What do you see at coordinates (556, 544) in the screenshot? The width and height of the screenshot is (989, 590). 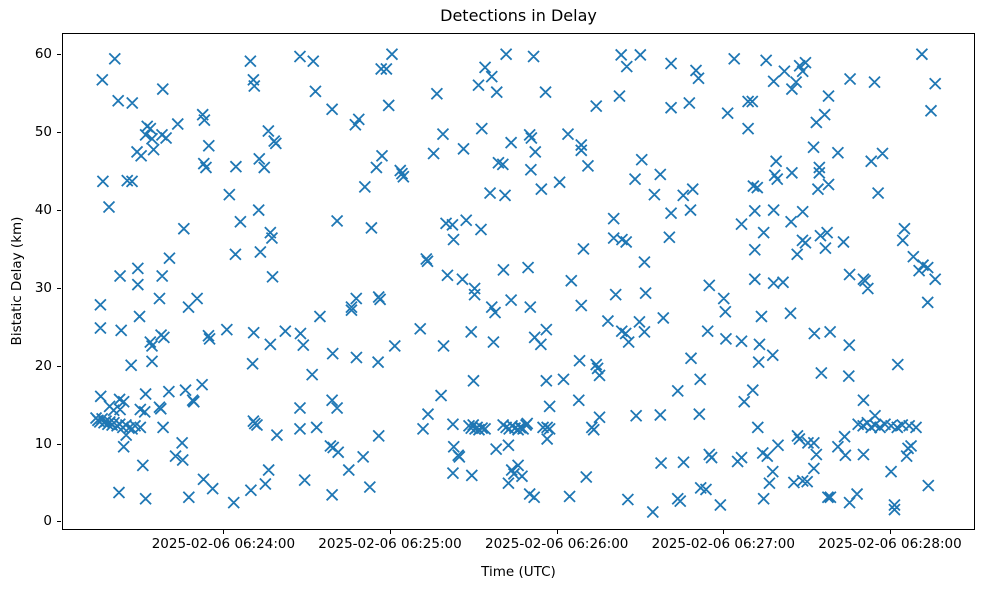 I see `x-tick-label: 2025-02-06 06:26:00` at bounding box center [556, 544].